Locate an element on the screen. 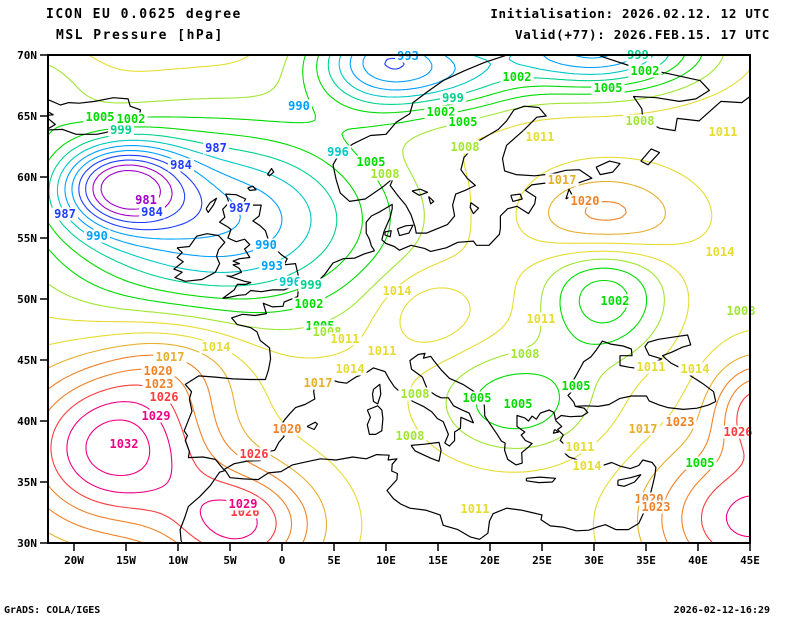 Image resolution: width=800 pixels, height=618 pixels. contour-label: 1005 is located at coordinates (576, 386).